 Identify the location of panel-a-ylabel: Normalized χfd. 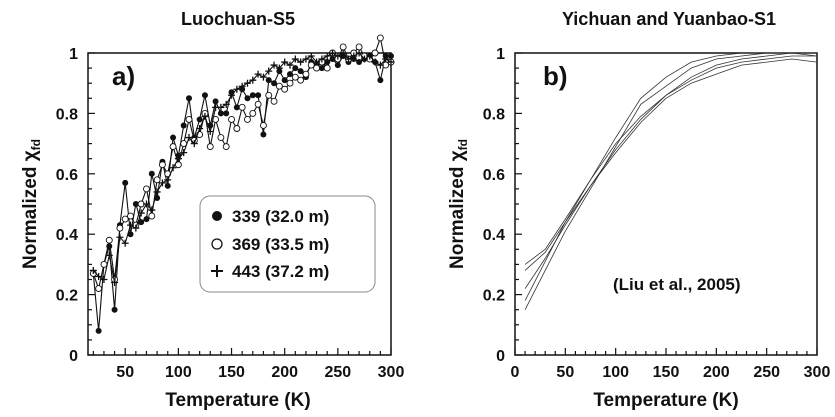
(31, 204).